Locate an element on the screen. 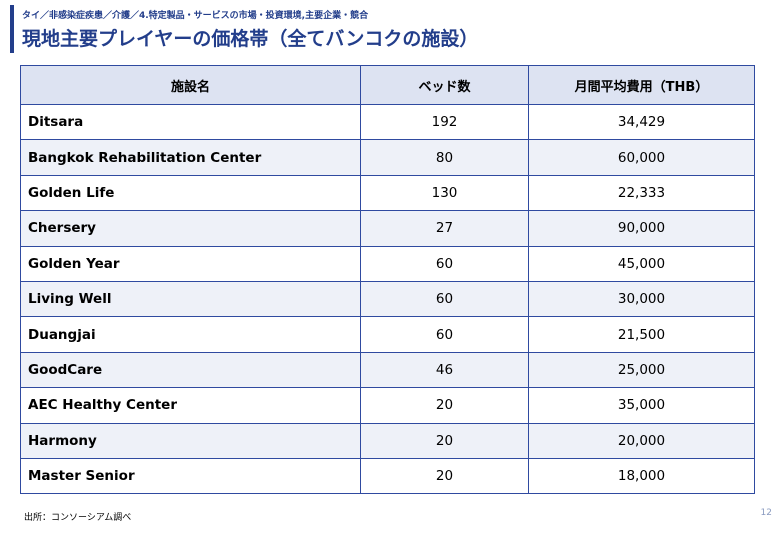 The image size is (780, 540). table-row: Living Well 60 30,000 is located at coordinates (387, 299).